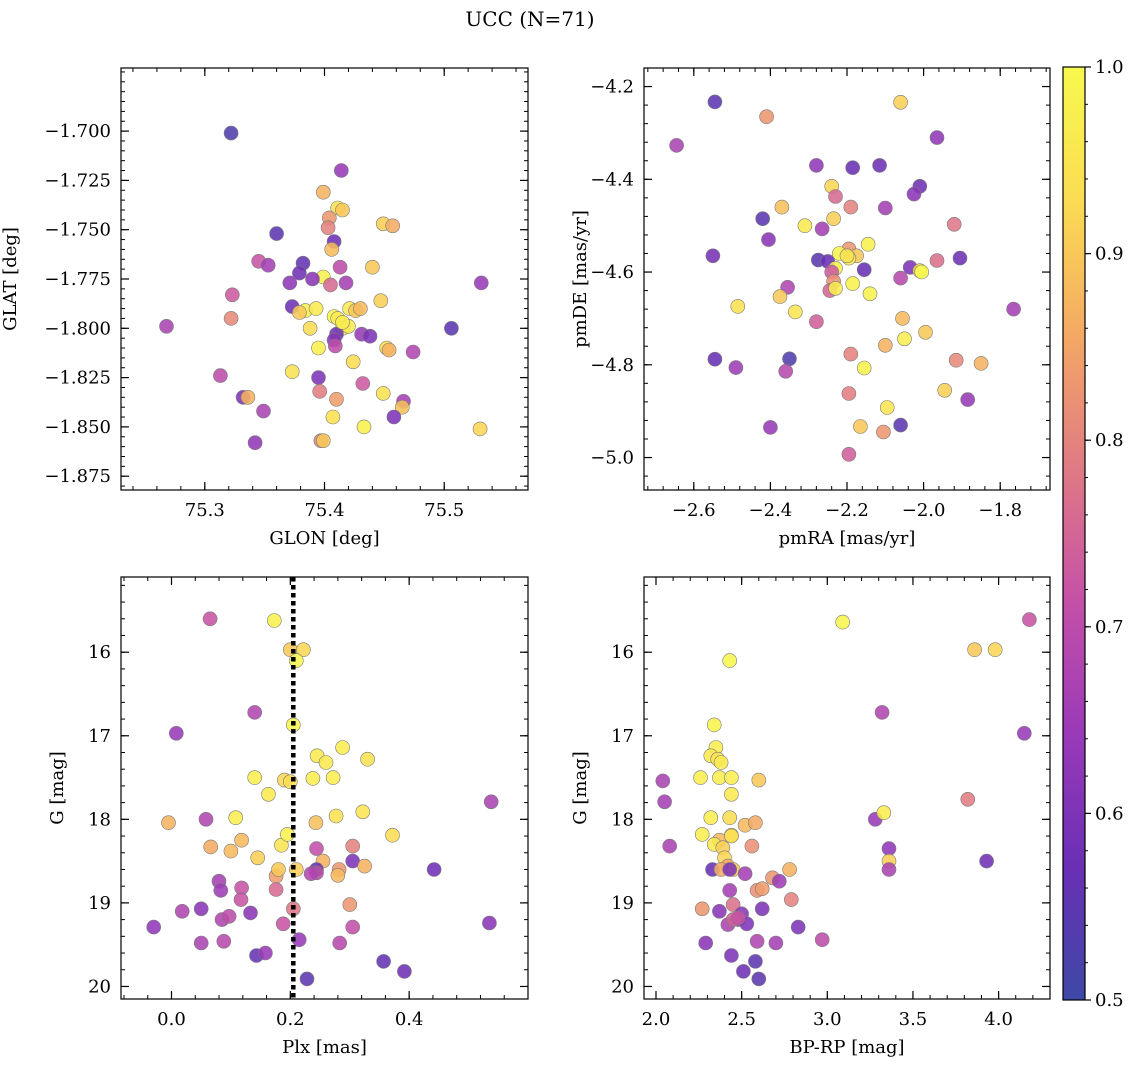 Image resolution: width=1136 pixels, height=1067 pixels. Describe the element at coordinates (612, 87) in the screenshot. I see `y-tick-label: −4.2` at that location.